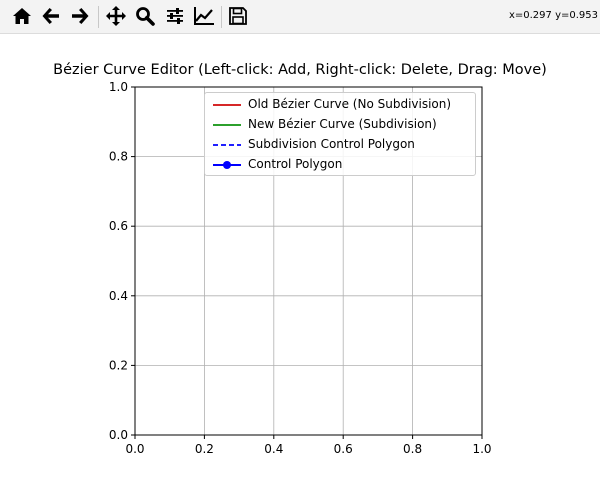  I want to click on blue-dashed-line-swatch, so click(227, 145).